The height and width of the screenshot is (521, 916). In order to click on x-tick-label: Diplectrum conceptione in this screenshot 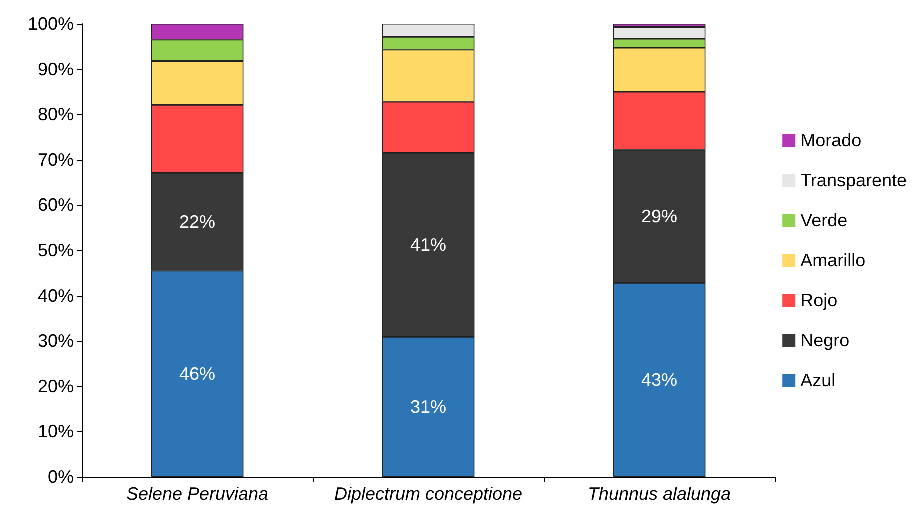, I will do `click(428, 494)`.